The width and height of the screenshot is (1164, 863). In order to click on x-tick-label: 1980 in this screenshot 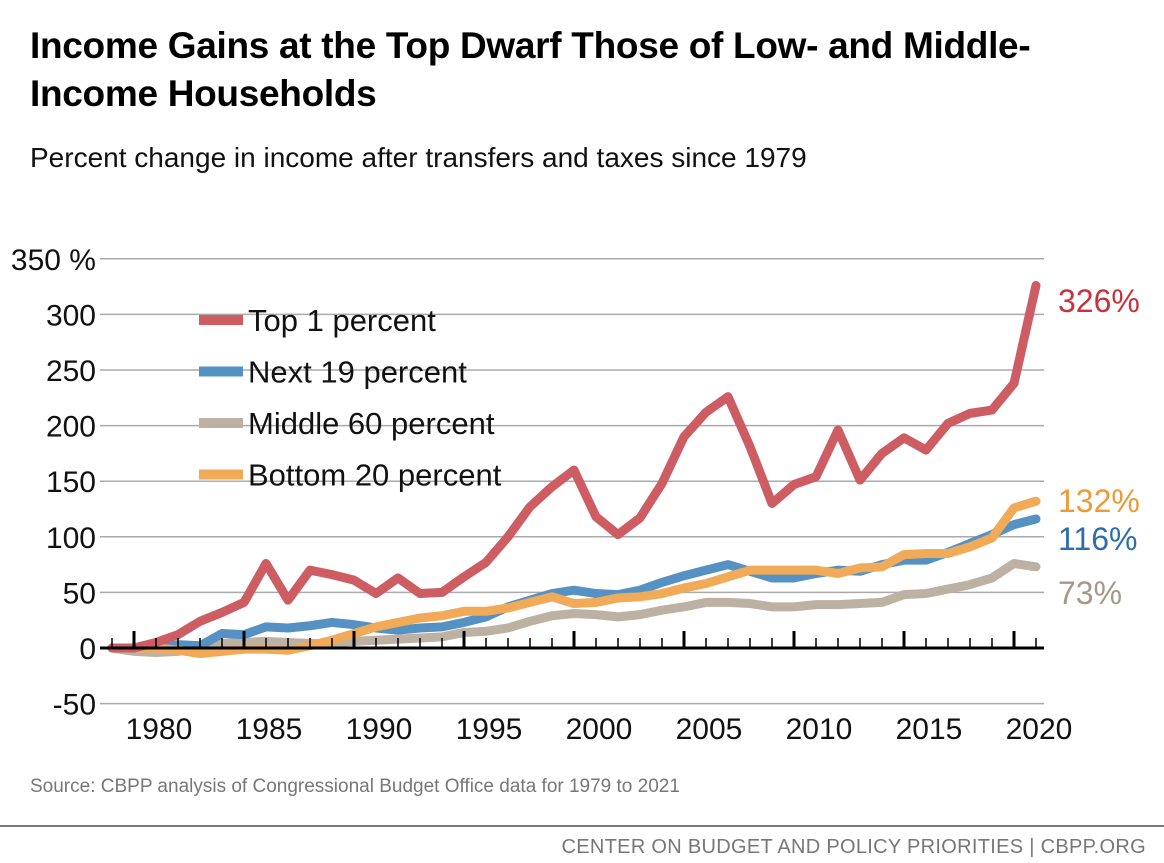, I will do `click(159, 729)`.